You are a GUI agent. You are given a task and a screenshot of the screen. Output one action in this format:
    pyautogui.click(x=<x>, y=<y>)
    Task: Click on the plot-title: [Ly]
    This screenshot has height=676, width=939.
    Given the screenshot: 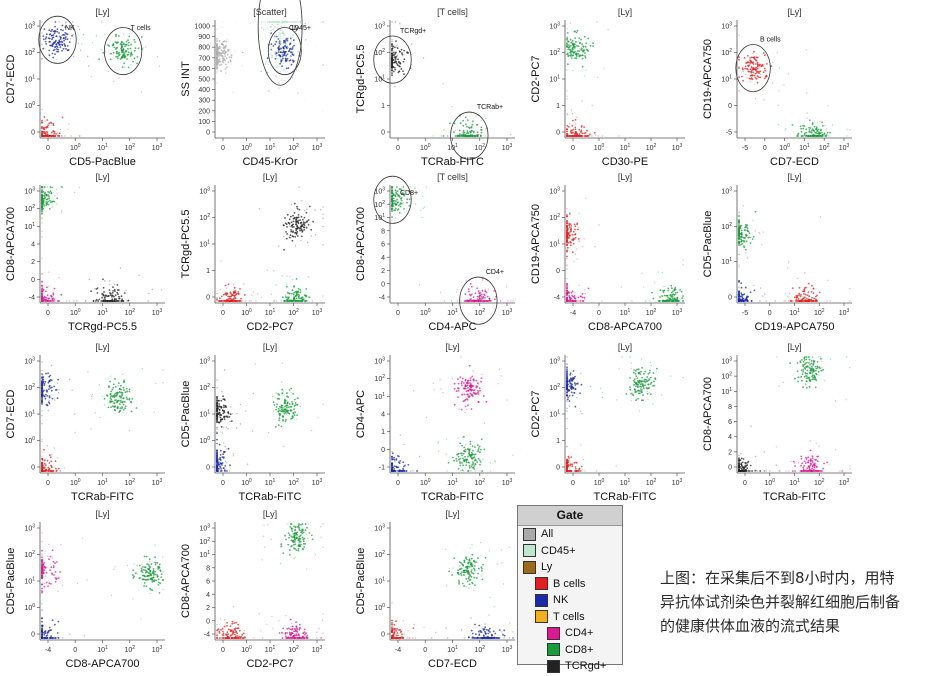 What is the action you would take?
    pyautogui.click(x=270, y=347)
    